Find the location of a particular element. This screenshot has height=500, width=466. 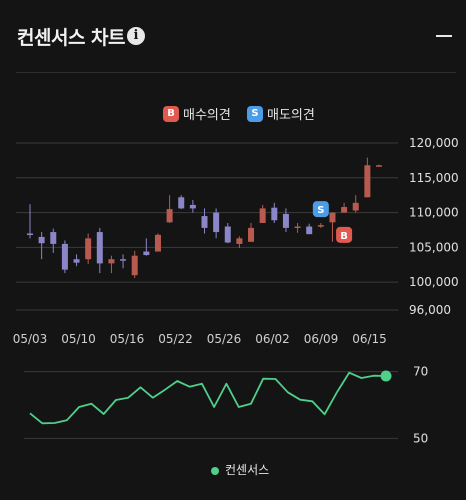

price-x-tick-label: 06/15 is located at coordinates (369, 339).